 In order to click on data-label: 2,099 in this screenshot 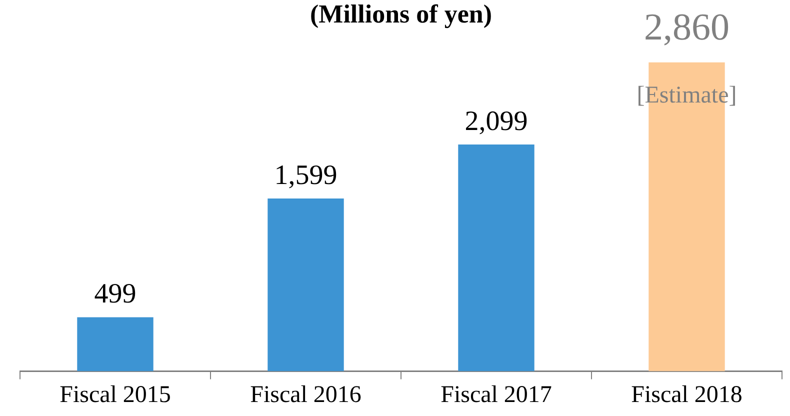, I will do `click(496, 121)`.